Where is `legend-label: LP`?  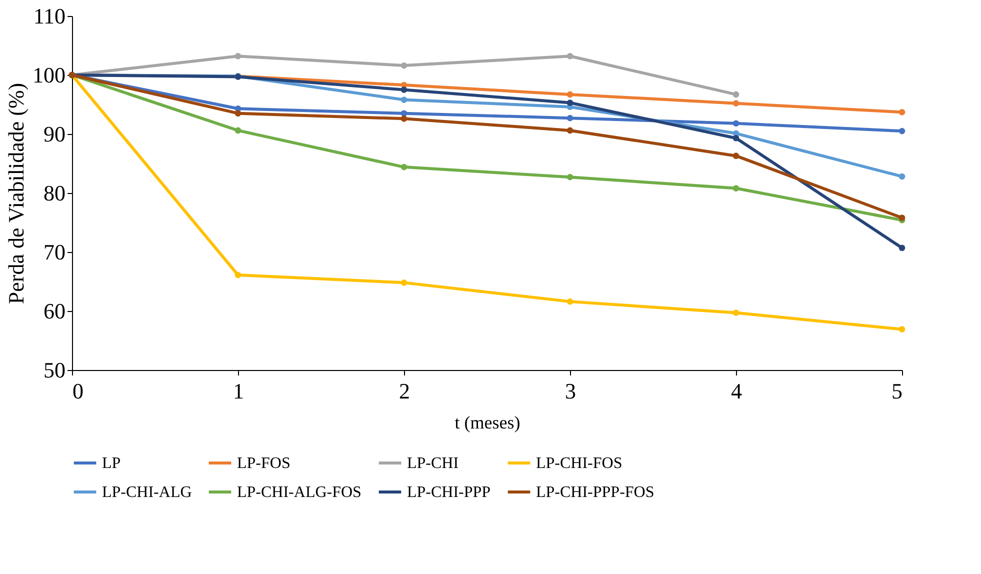 legend-label: LP is located at coordinates (111, 463).